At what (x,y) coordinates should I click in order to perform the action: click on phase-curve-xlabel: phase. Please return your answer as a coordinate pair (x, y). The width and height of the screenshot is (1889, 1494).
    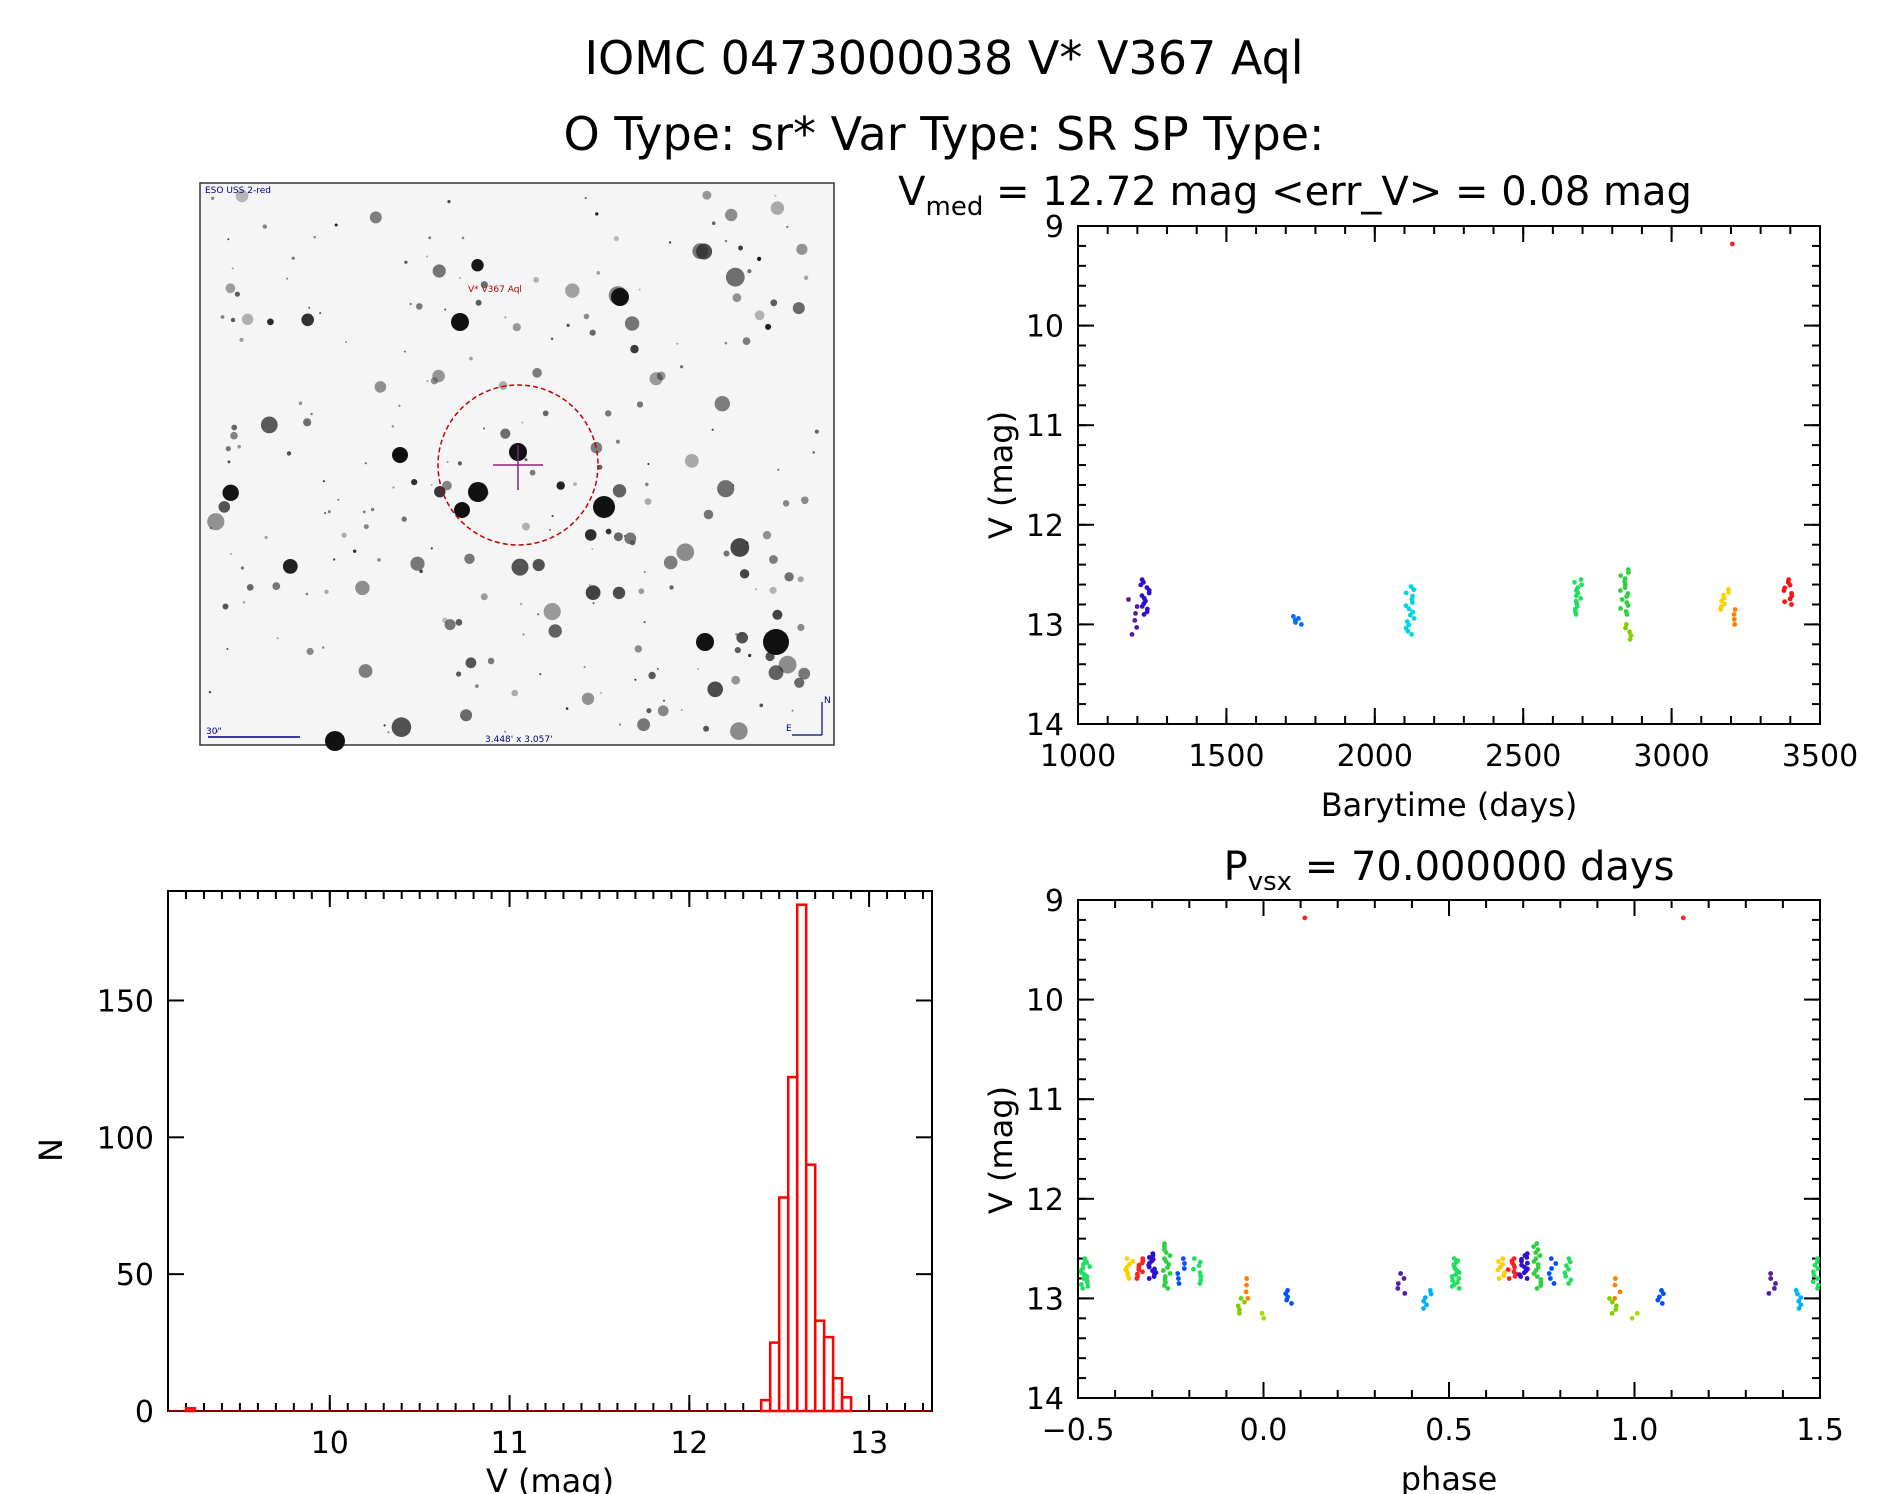
    Looking at the image, I should click on (1449, 1477).